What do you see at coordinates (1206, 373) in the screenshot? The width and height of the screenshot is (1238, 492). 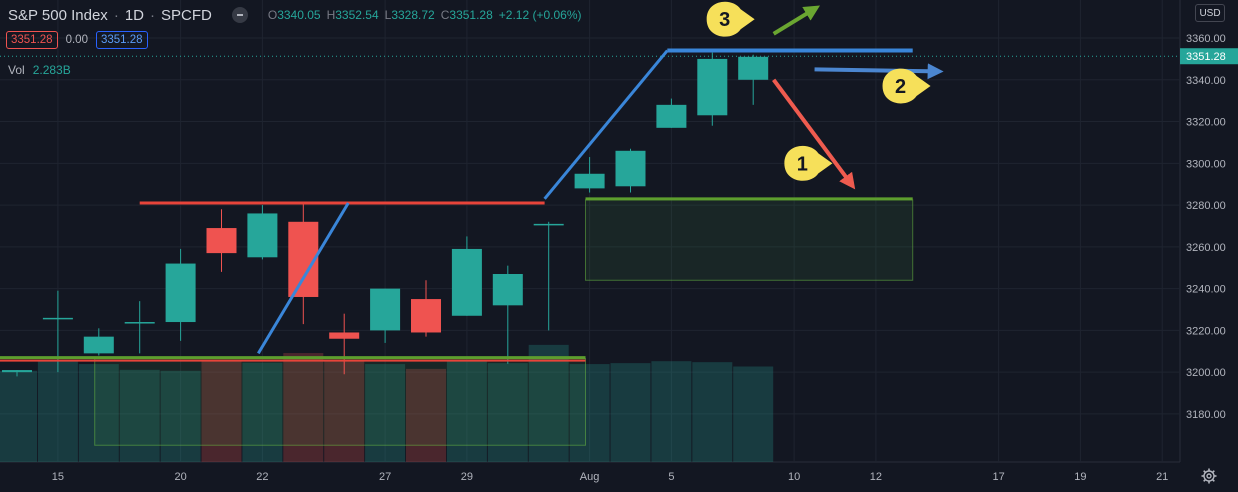 I see `y-tick-label: 3200.00` at bounding box center [1206, 373].